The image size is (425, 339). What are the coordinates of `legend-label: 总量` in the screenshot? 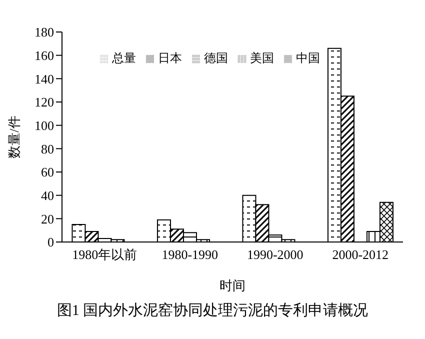 It's located at (124, 58).